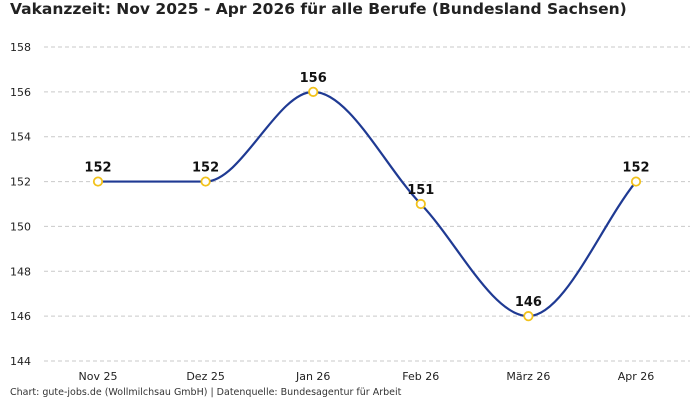 This screenshot has width=700, height=400. What do you see at coordinates (98, 376) in the screenshot?
I see `x-tick-label: Nov 25` at bounding box center [98, 376].